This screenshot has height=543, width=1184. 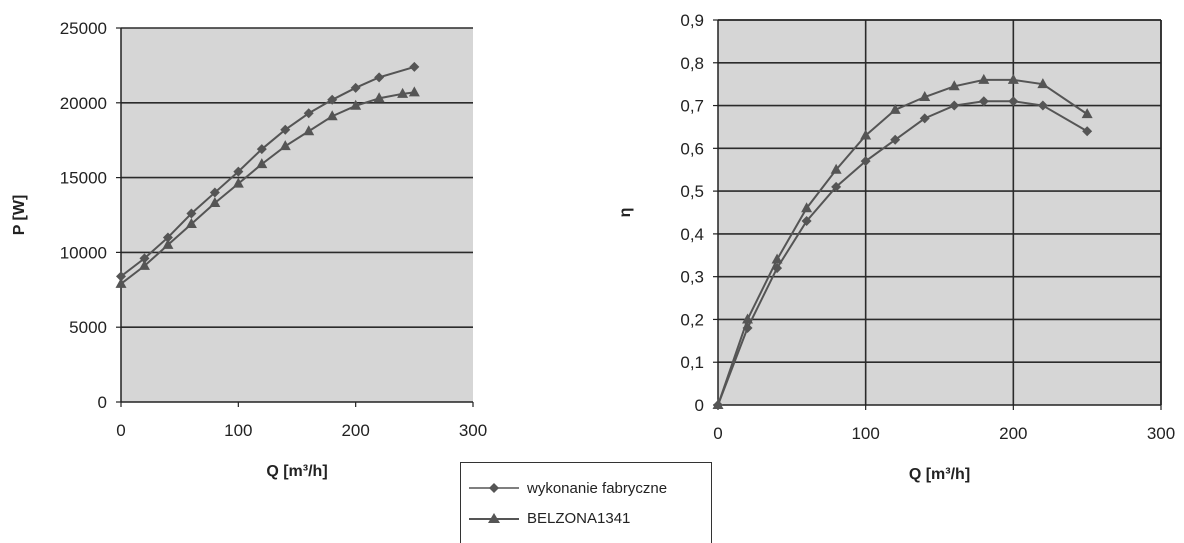 What do you see at coordinates (19, 215) in the screenshot?
I see `y-axis-title: P [W]` at bounding box center [19, 215].